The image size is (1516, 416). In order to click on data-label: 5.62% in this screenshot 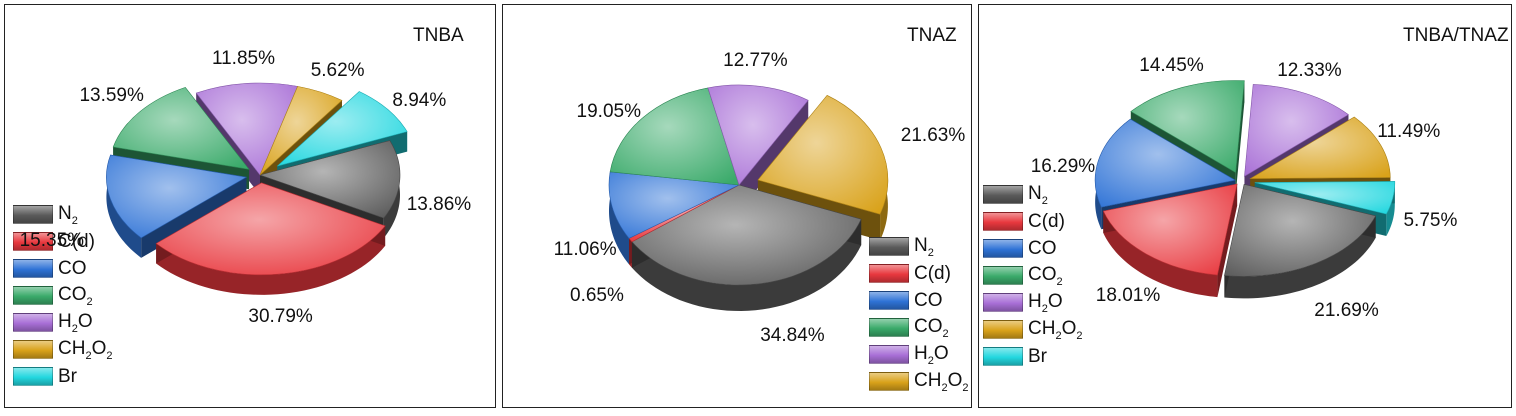, I will do `click(337, 71)`.